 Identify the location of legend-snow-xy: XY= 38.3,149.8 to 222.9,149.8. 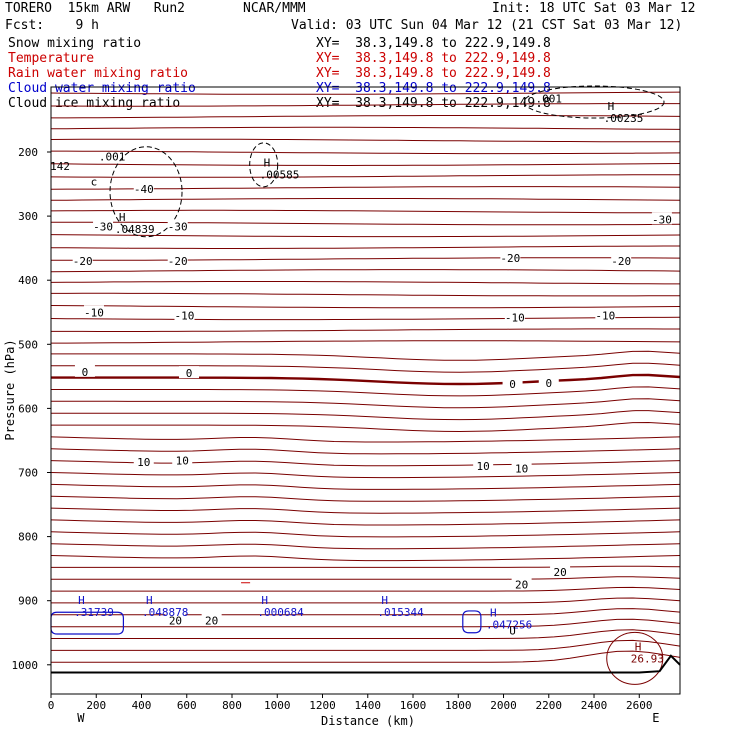
(433, 43).